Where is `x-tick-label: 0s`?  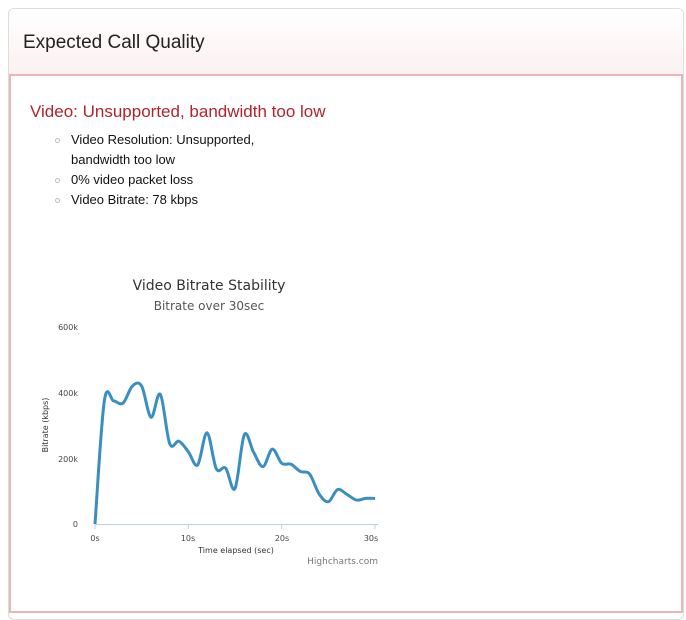 x-tick-label: 0s is located at coordinates (94, 538).